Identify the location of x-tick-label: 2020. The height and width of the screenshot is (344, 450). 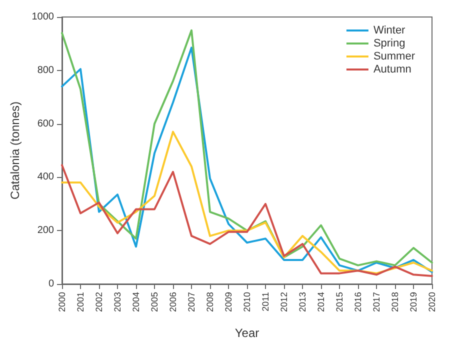
(432, 302).